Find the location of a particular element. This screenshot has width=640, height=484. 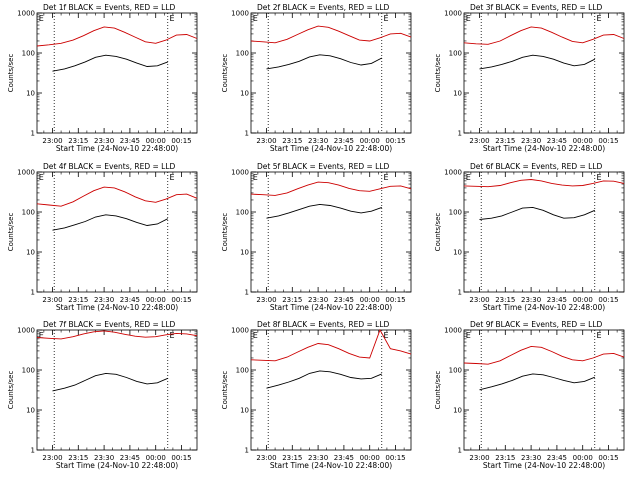

panel-title: Det 8f BLACK = Events, RED = LLD is located at coordinates (323, 324).